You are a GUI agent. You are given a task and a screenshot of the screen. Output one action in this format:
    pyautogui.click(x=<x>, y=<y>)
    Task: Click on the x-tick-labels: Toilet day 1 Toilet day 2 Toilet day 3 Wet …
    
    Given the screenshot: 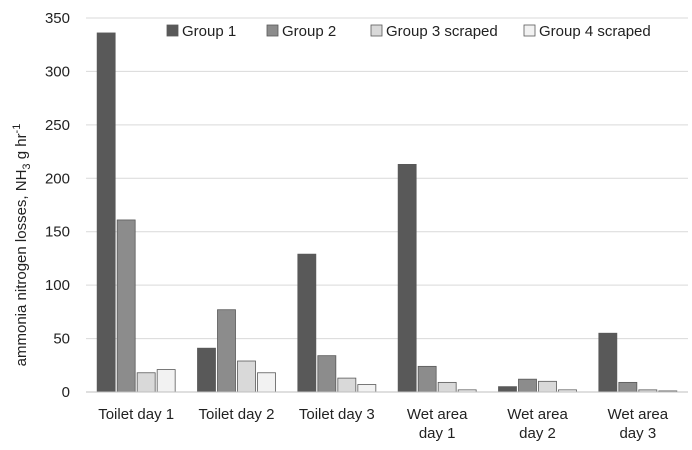 What is the action you would take?
    pyautogui.click(x=383, y=424)
    